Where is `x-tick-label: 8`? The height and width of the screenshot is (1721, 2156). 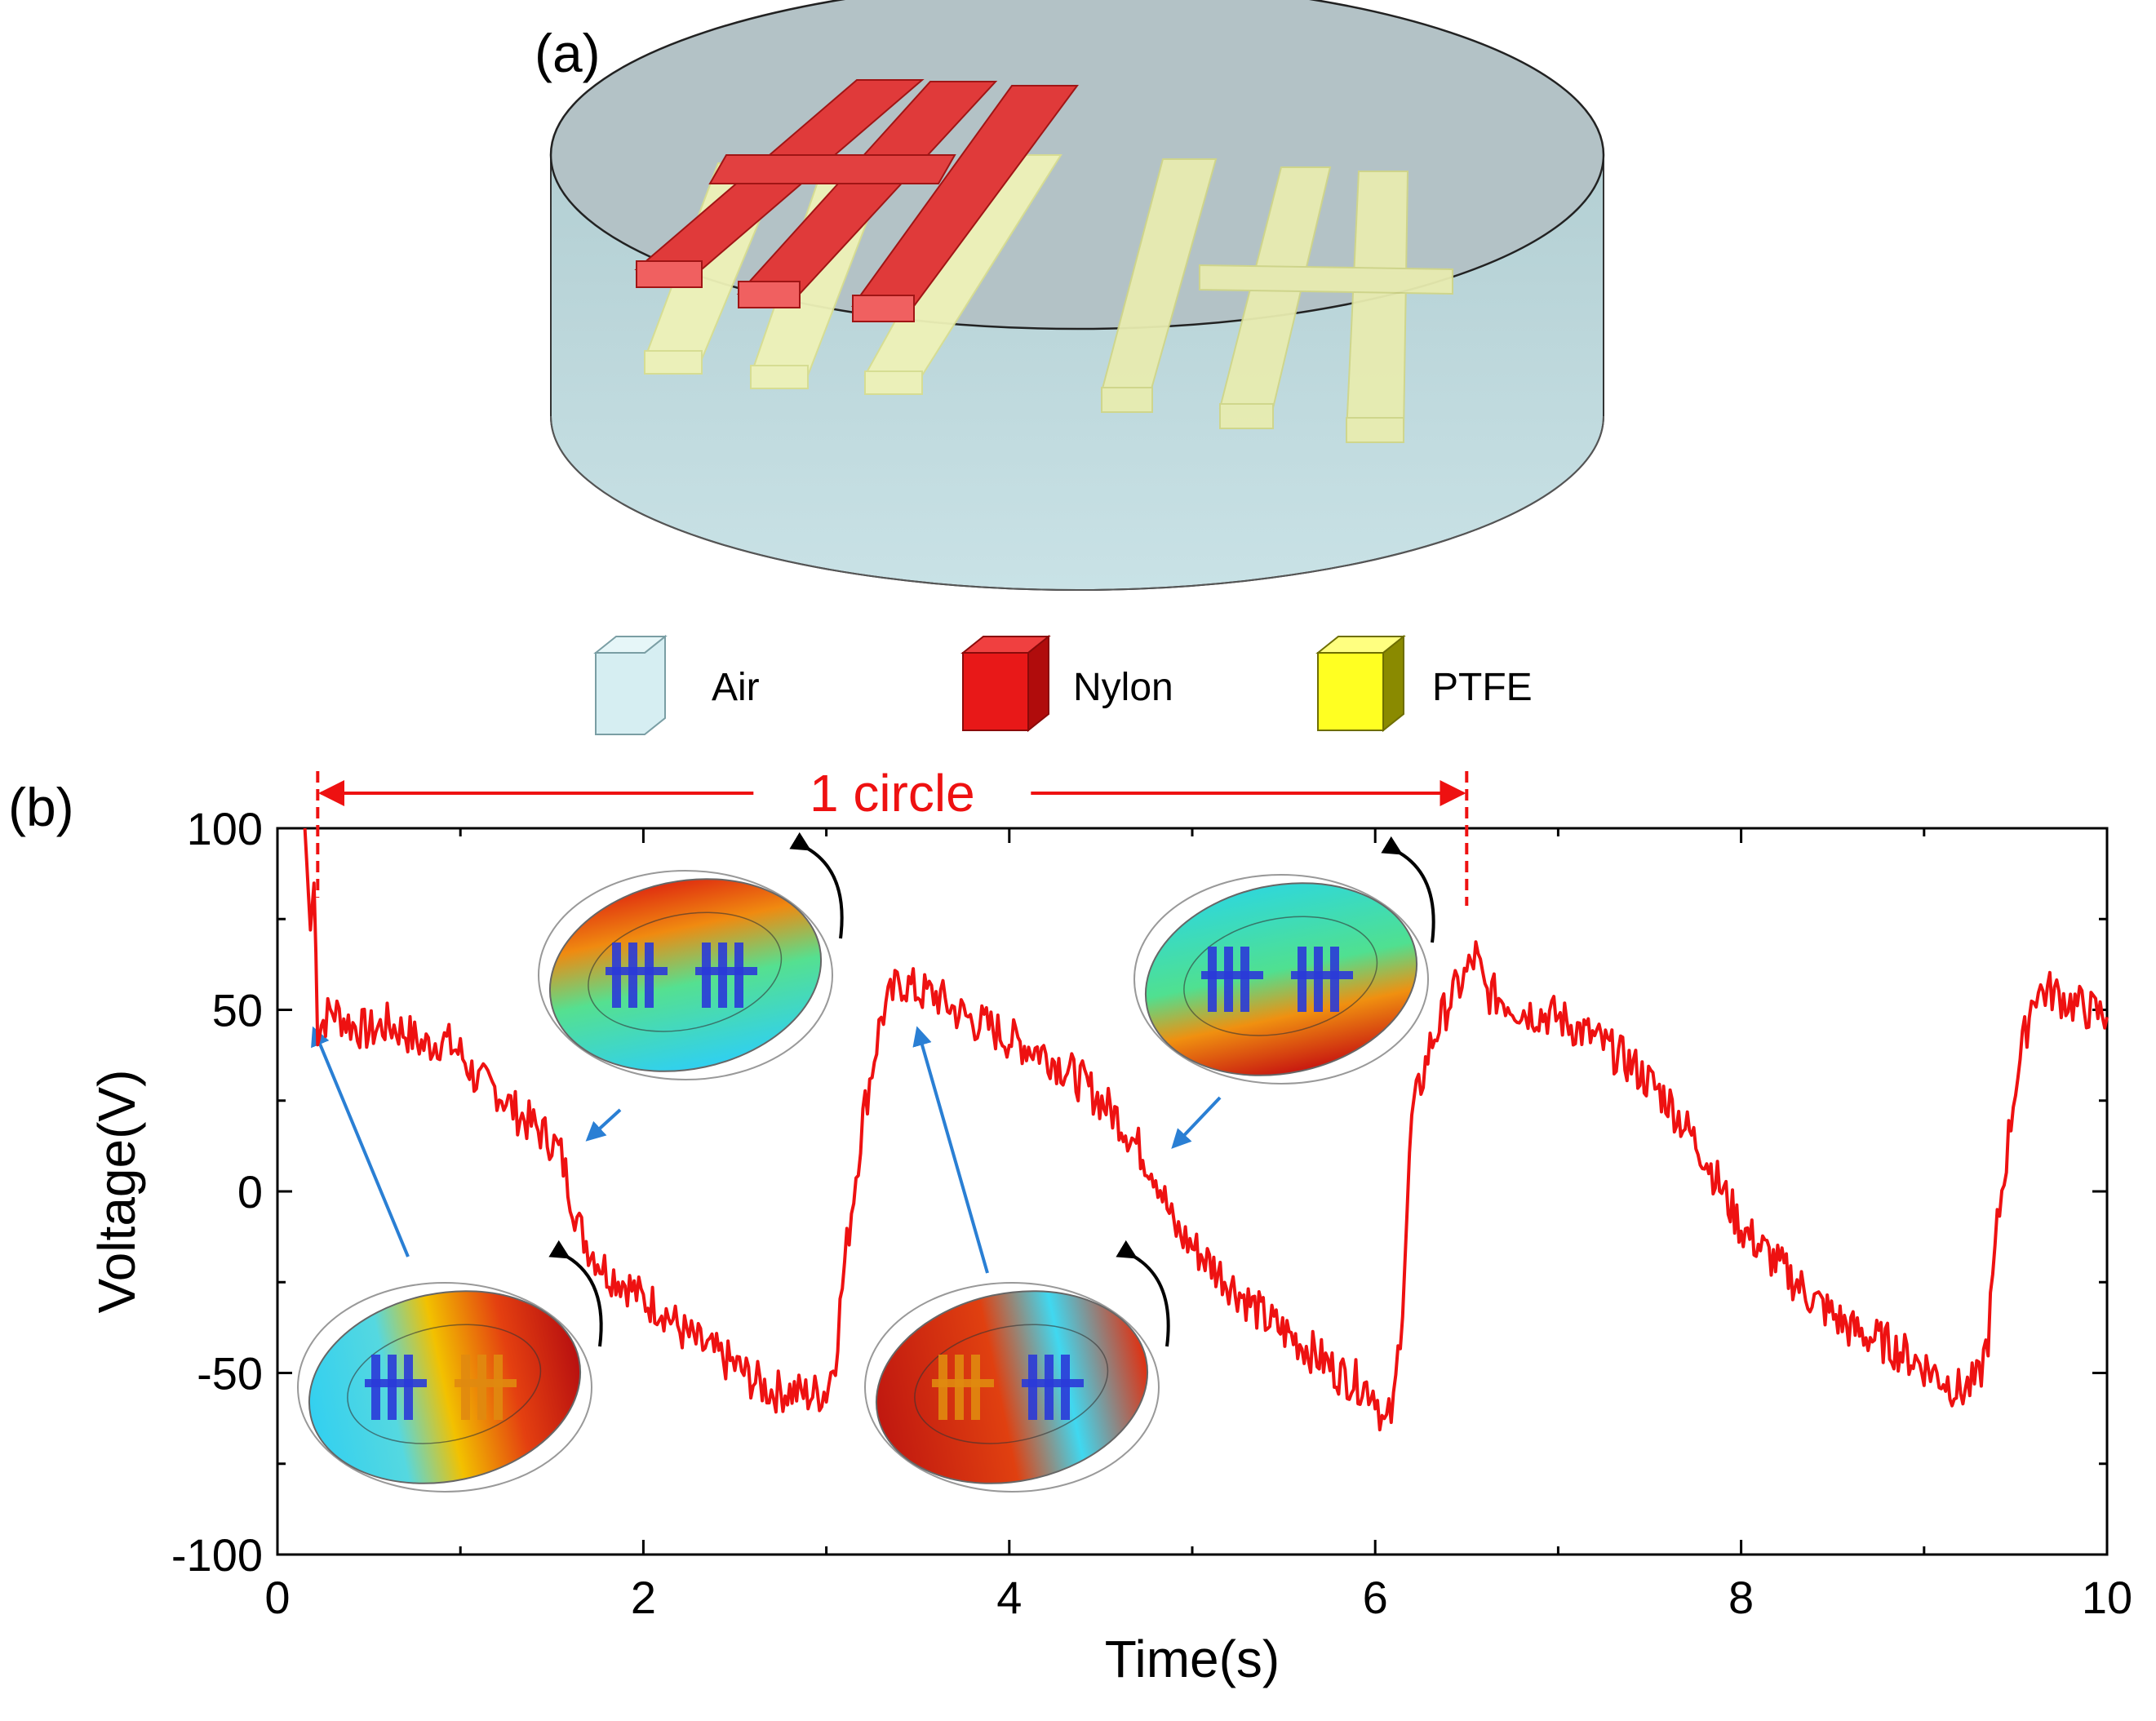 x-tick-label: 8 is located at coordinates (1741, 1597).